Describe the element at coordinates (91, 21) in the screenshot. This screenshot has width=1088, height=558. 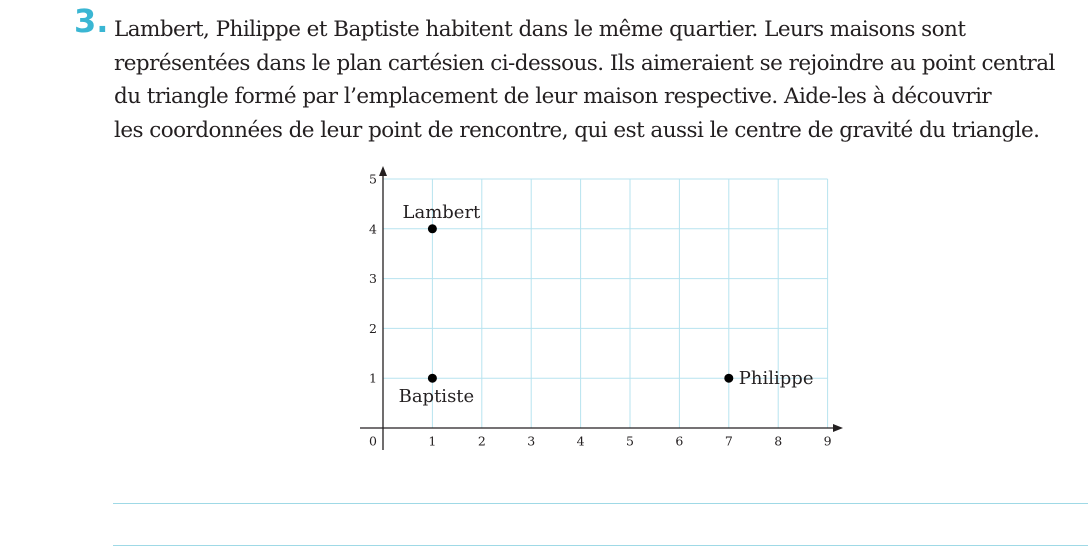
I see `exercise-number: 3.` at that location.